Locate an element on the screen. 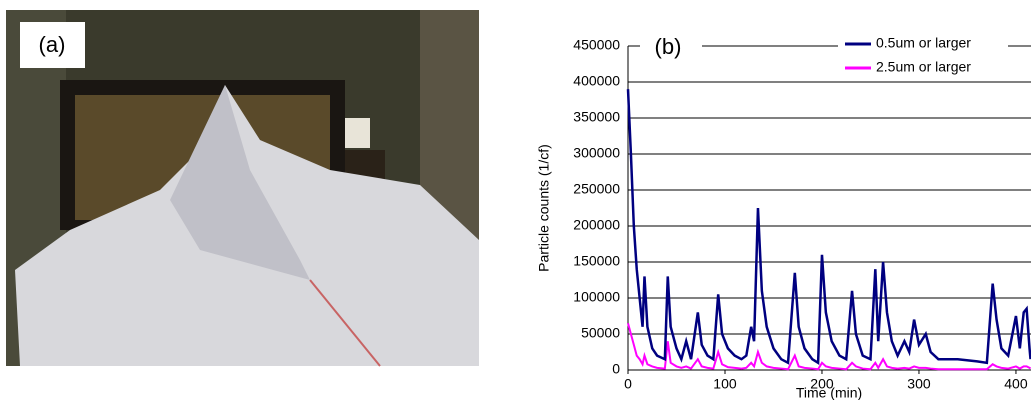 Image resolution: width=1031 pixels, height=405 pixels. x-tick-label: 400 is located at coordinates (1016, 384).